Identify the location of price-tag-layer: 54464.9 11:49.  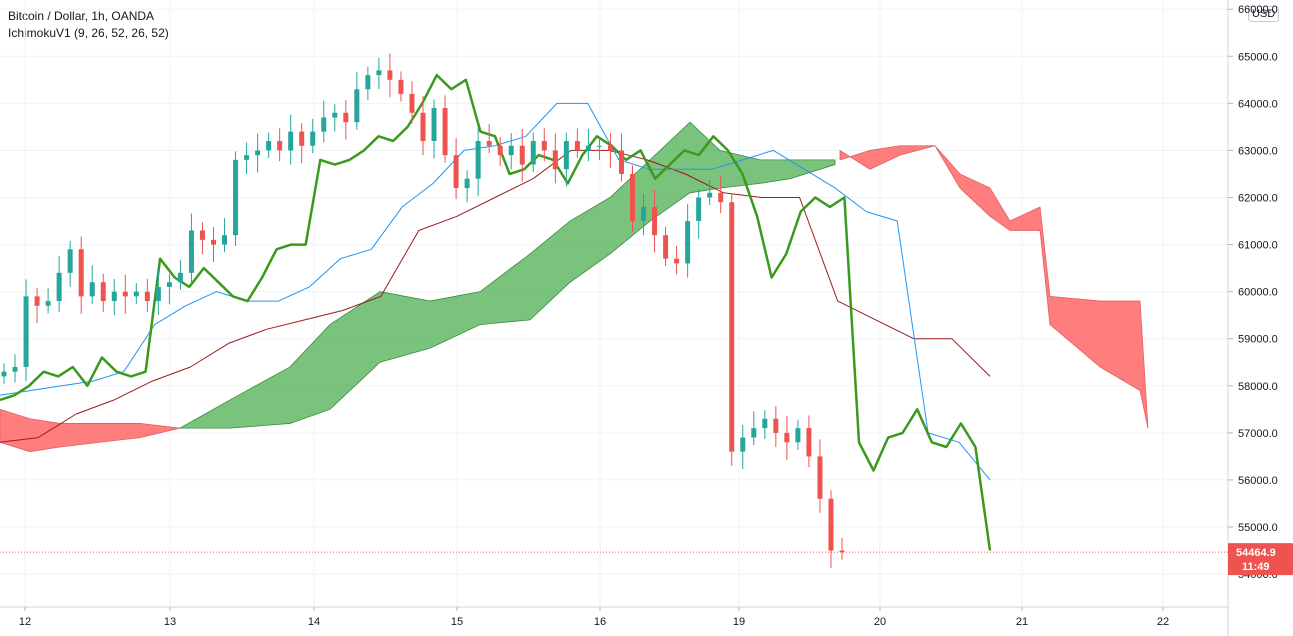
(646, 559).